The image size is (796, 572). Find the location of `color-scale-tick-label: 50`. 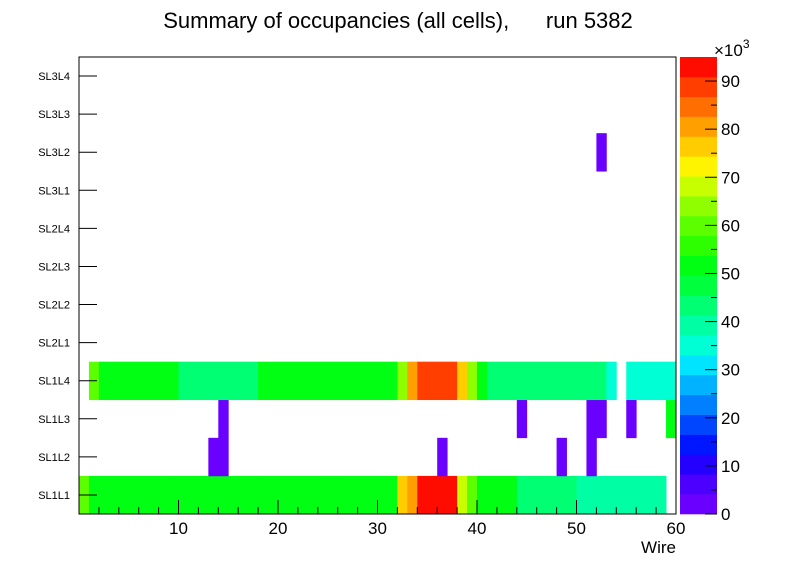

color-scale-tick-label: 50 is located at coordinates (730, 273).